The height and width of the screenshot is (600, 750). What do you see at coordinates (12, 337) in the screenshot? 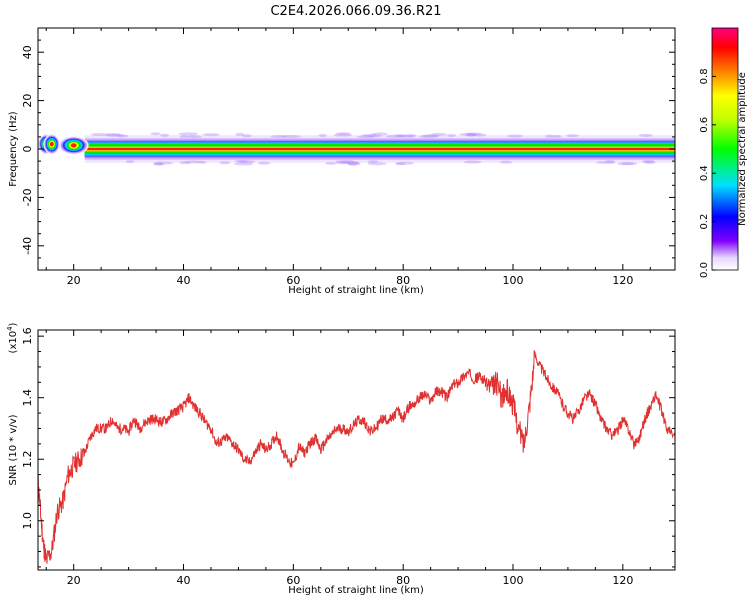
I see `snr-y-multiplier: (x104)` at bounding box center [12, 337].